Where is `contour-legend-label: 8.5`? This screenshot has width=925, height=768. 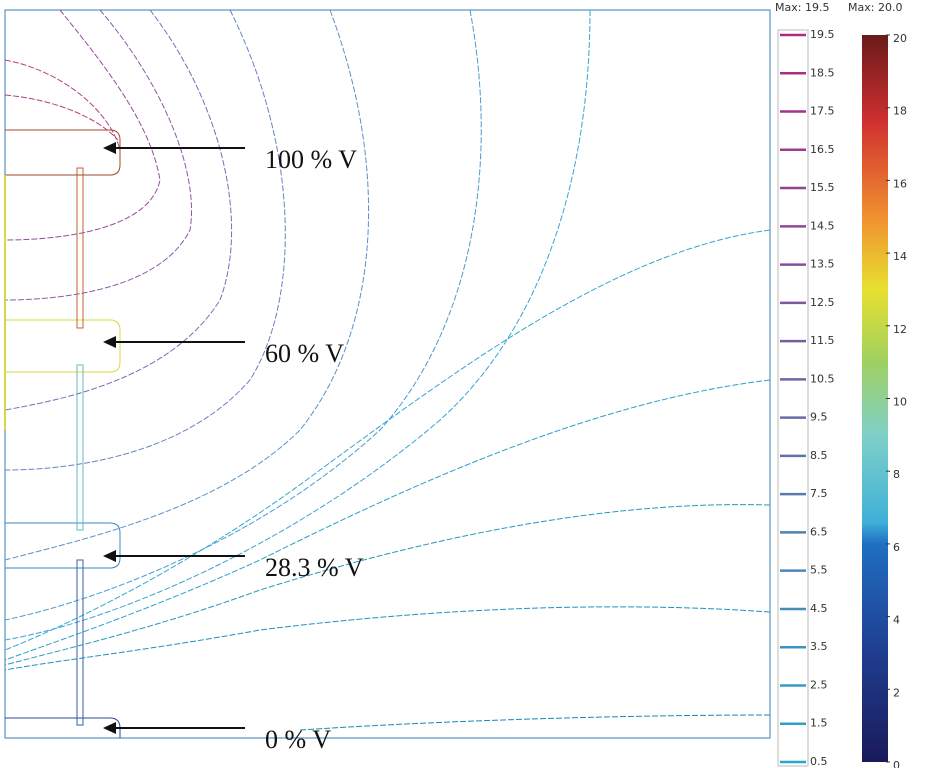
contour-legend-label: 8.5 is located at coordinates (819, 455).